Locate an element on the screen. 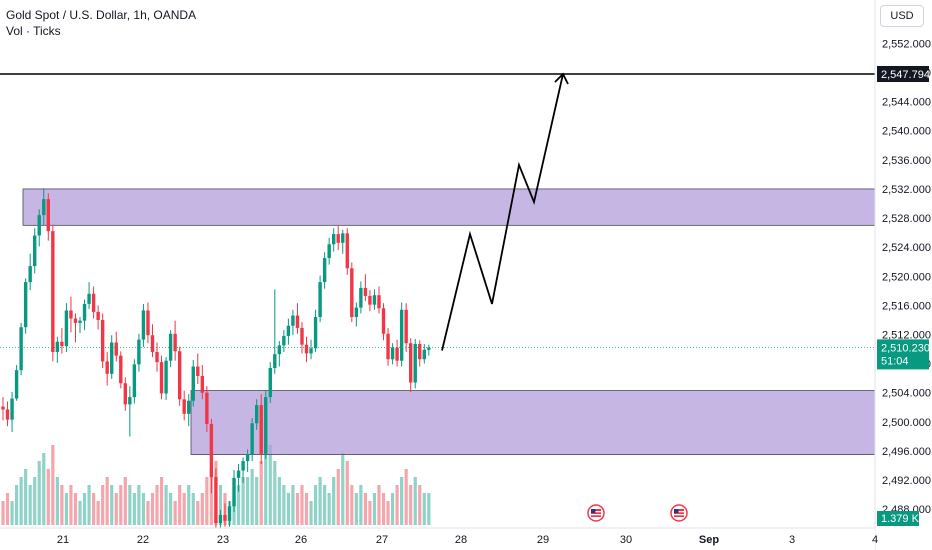 This screenshot has width=932, height=550. flag-stripes is located at coordinates (596, 513).